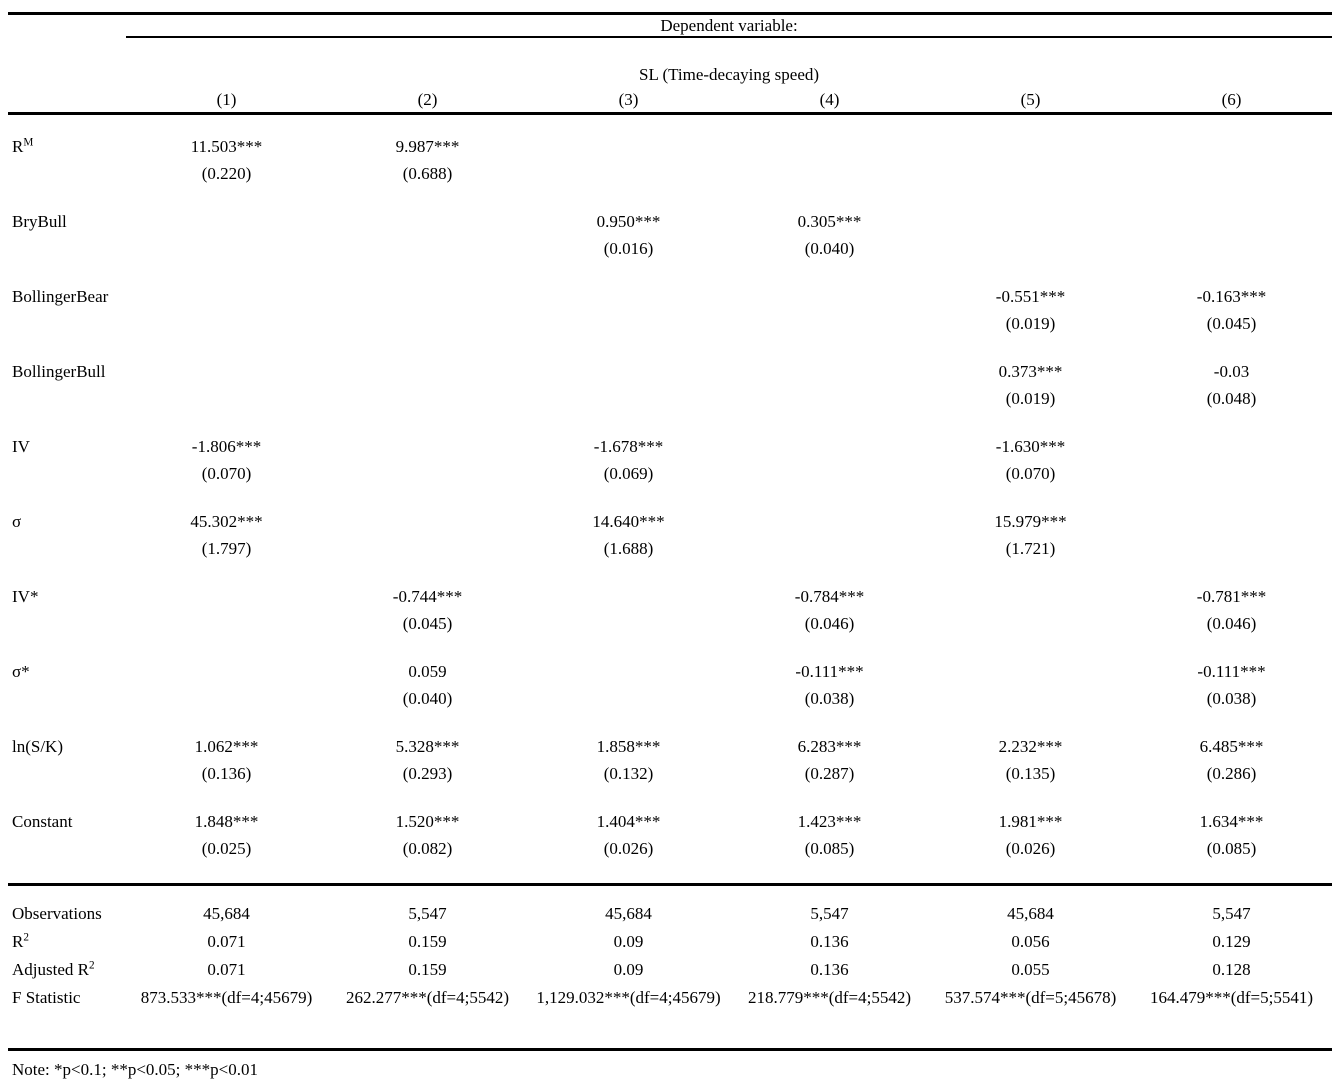 The image size is (1340, 1090). What do you see at coordinates (1030, 847) in the screenshot?
I see `coefficient-cell: 1.981*** (0.026)` at bounding box center [1030, 847].